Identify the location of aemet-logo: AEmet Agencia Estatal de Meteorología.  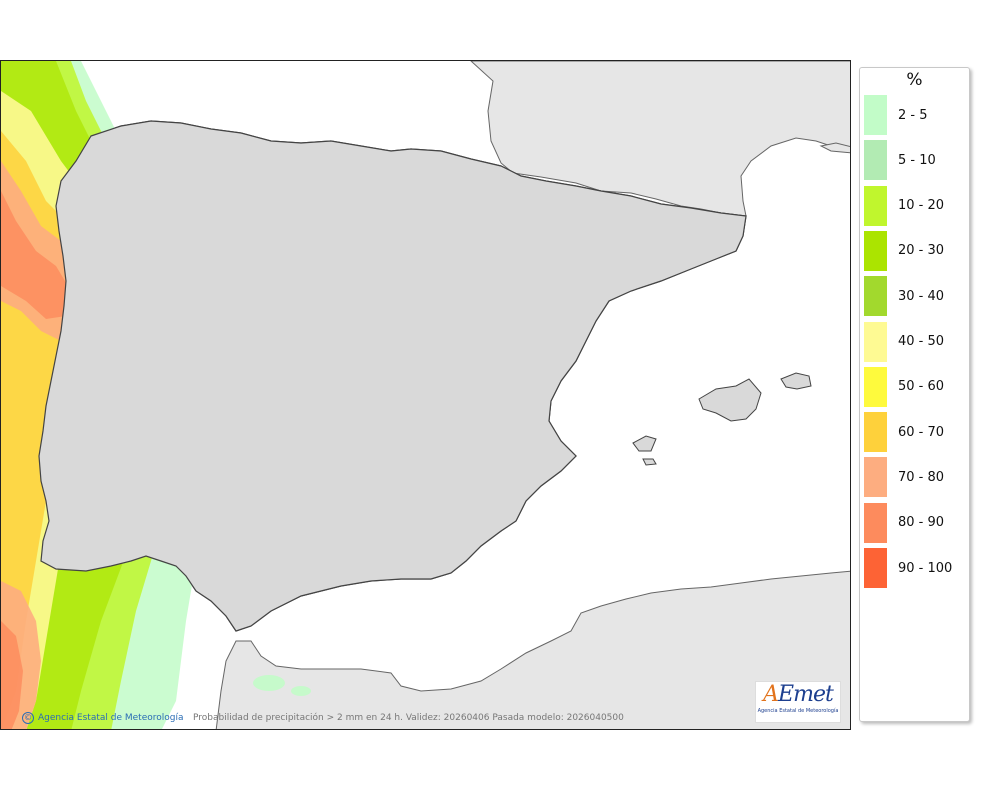
(798, 702).